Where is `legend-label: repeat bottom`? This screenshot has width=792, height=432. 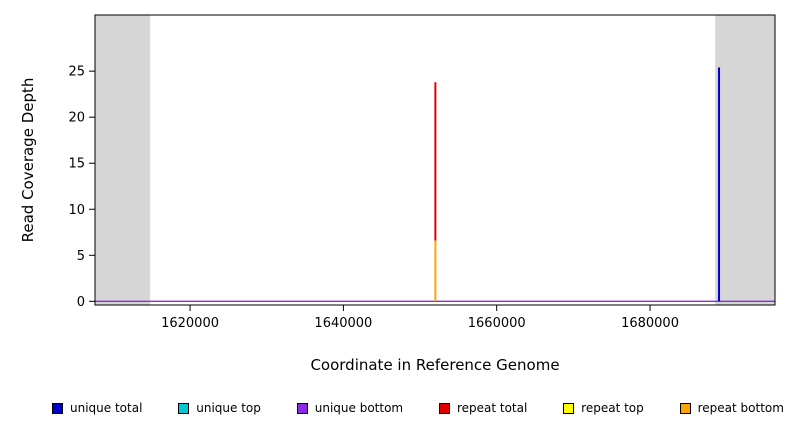
legend-label: repeat bottom is located at coordinates (740, 408).